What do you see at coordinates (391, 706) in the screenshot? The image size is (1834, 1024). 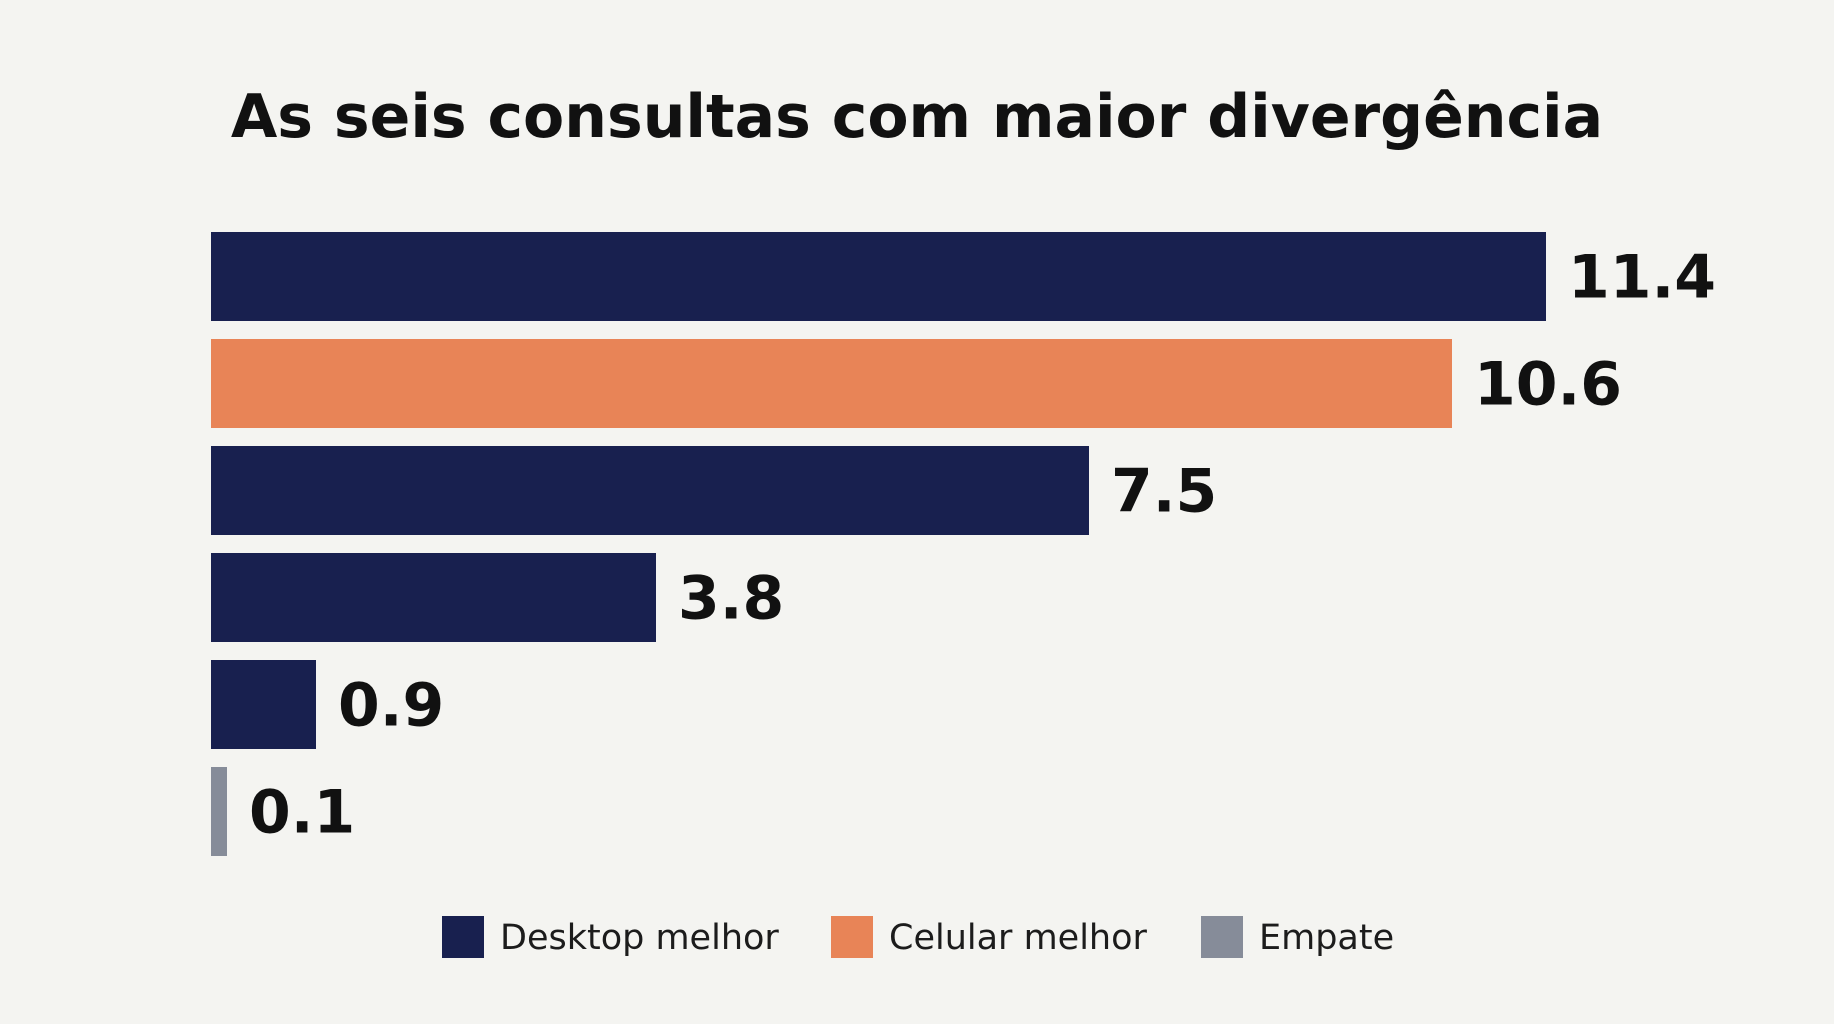 I see `value-label: 0.9` at bounding box center [391, 706].